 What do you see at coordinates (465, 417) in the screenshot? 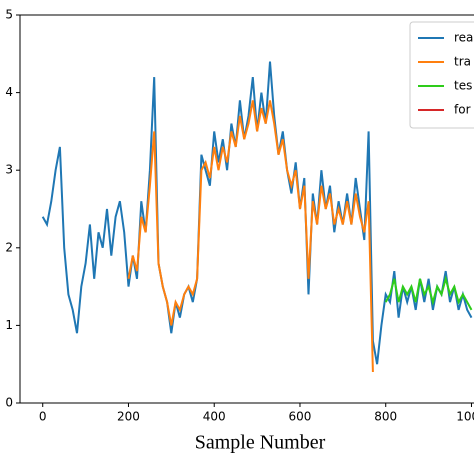
I see `x-tick-label: 1000` at bounding box center [465, 417].